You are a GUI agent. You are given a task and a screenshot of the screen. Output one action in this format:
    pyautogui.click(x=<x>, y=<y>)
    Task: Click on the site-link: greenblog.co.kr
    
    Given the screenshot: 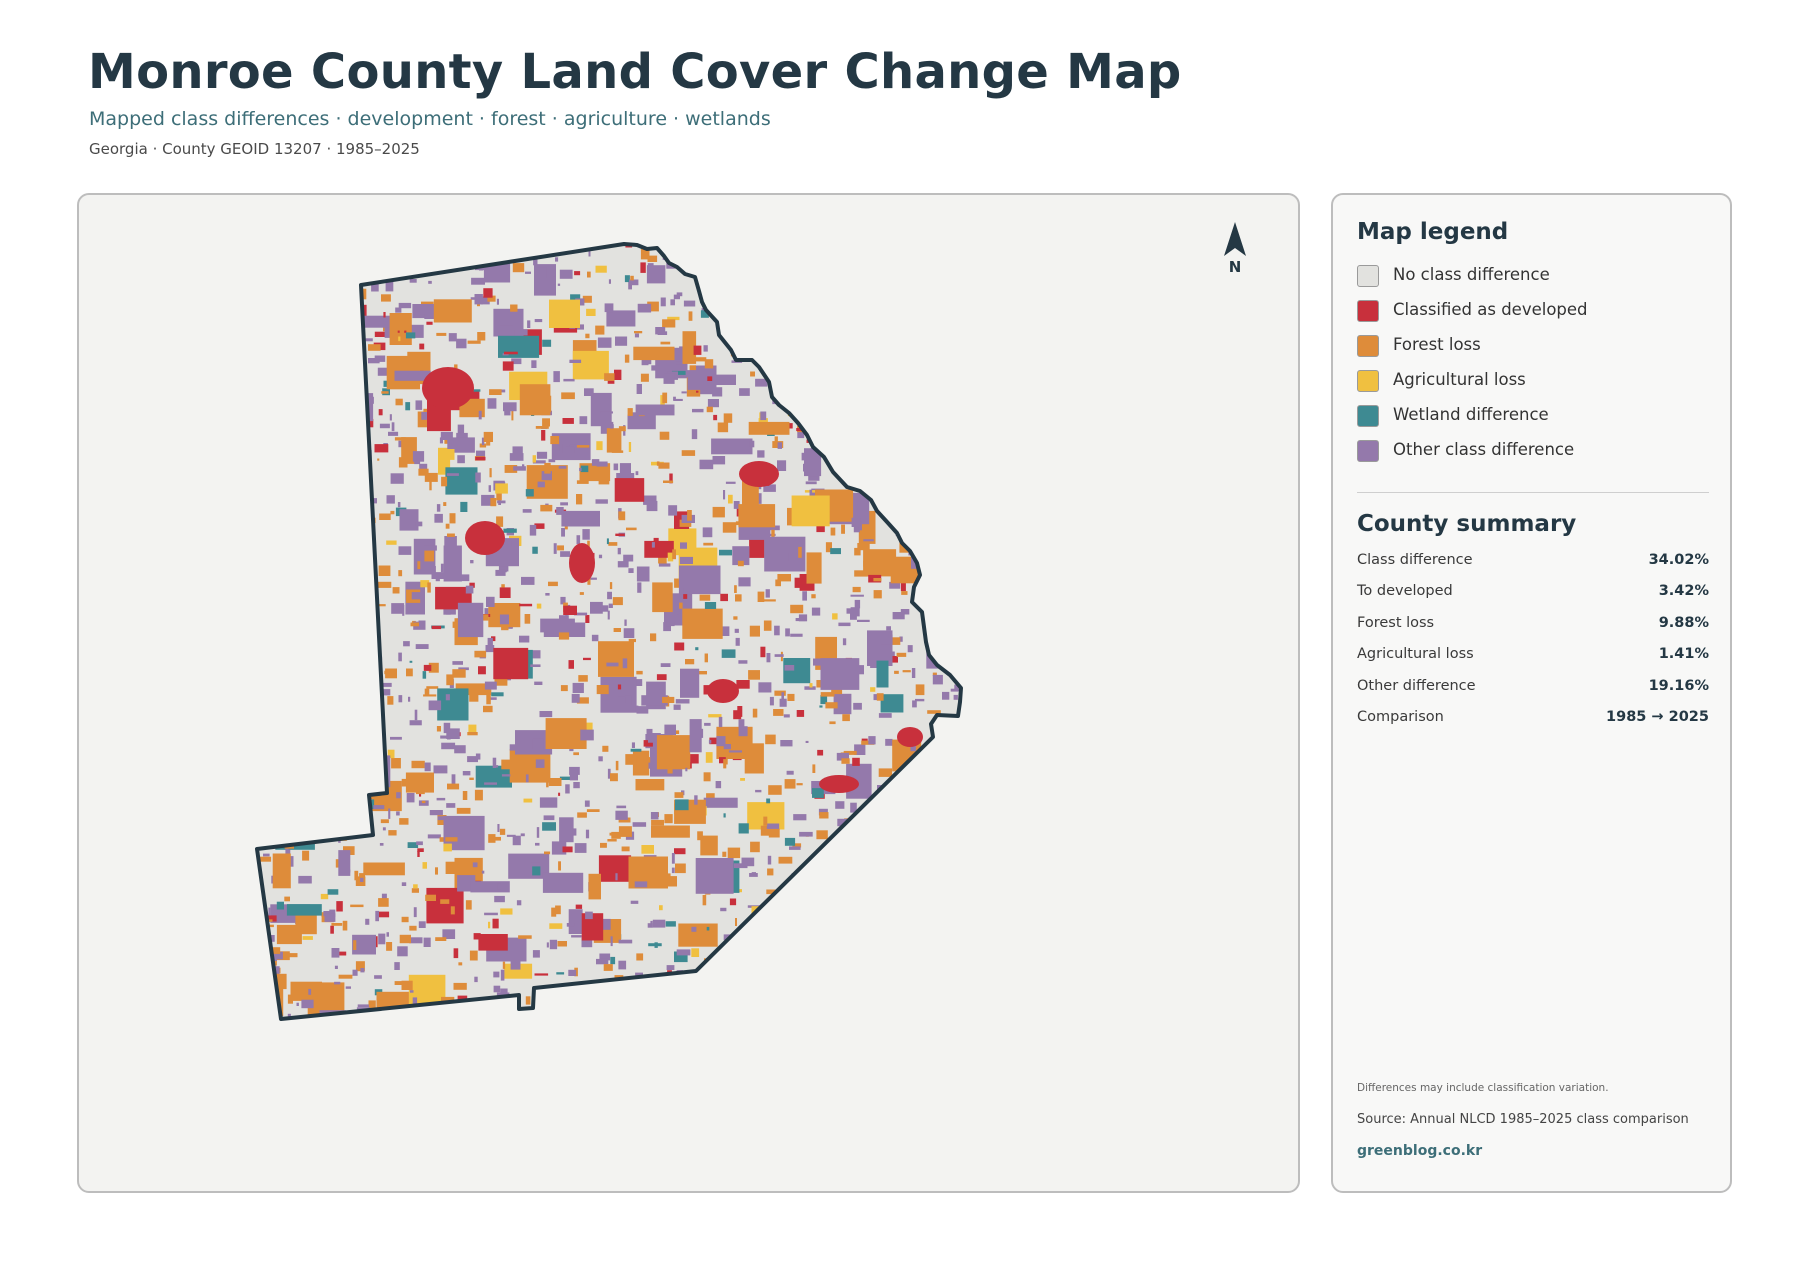 What is the action you would take?
    pyautogui.click(x=1420, y=1151)
    